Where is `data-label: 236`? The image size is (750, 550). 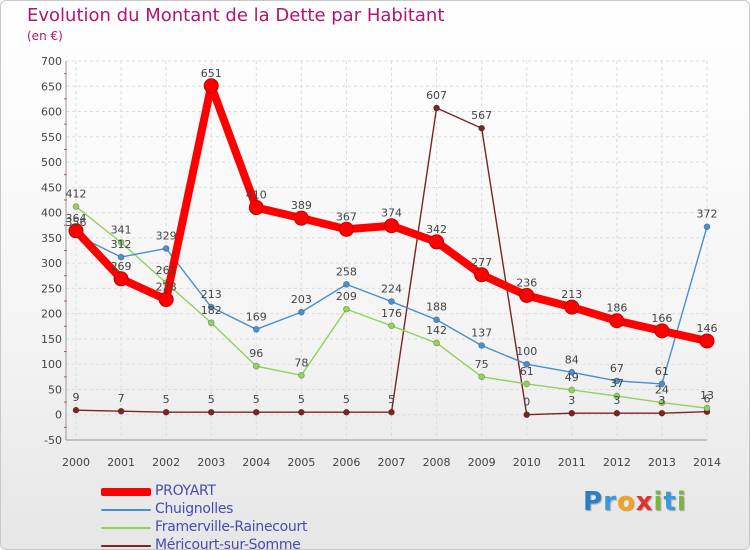 data-label: 236 is located at coordinates (526, 282).